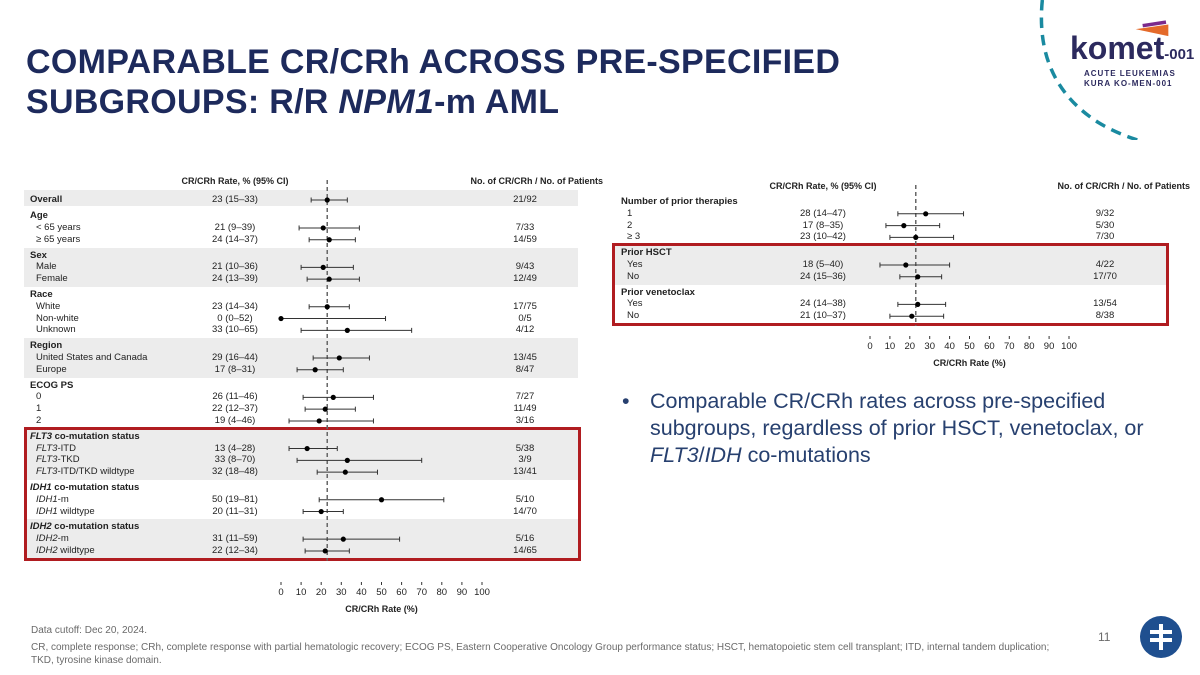 The width and height of the screenshot is (1200, 675). Describe the element at coordinates (235, 511) in the screenshot. I see `row-rate: 20 (11–31)` at that location.